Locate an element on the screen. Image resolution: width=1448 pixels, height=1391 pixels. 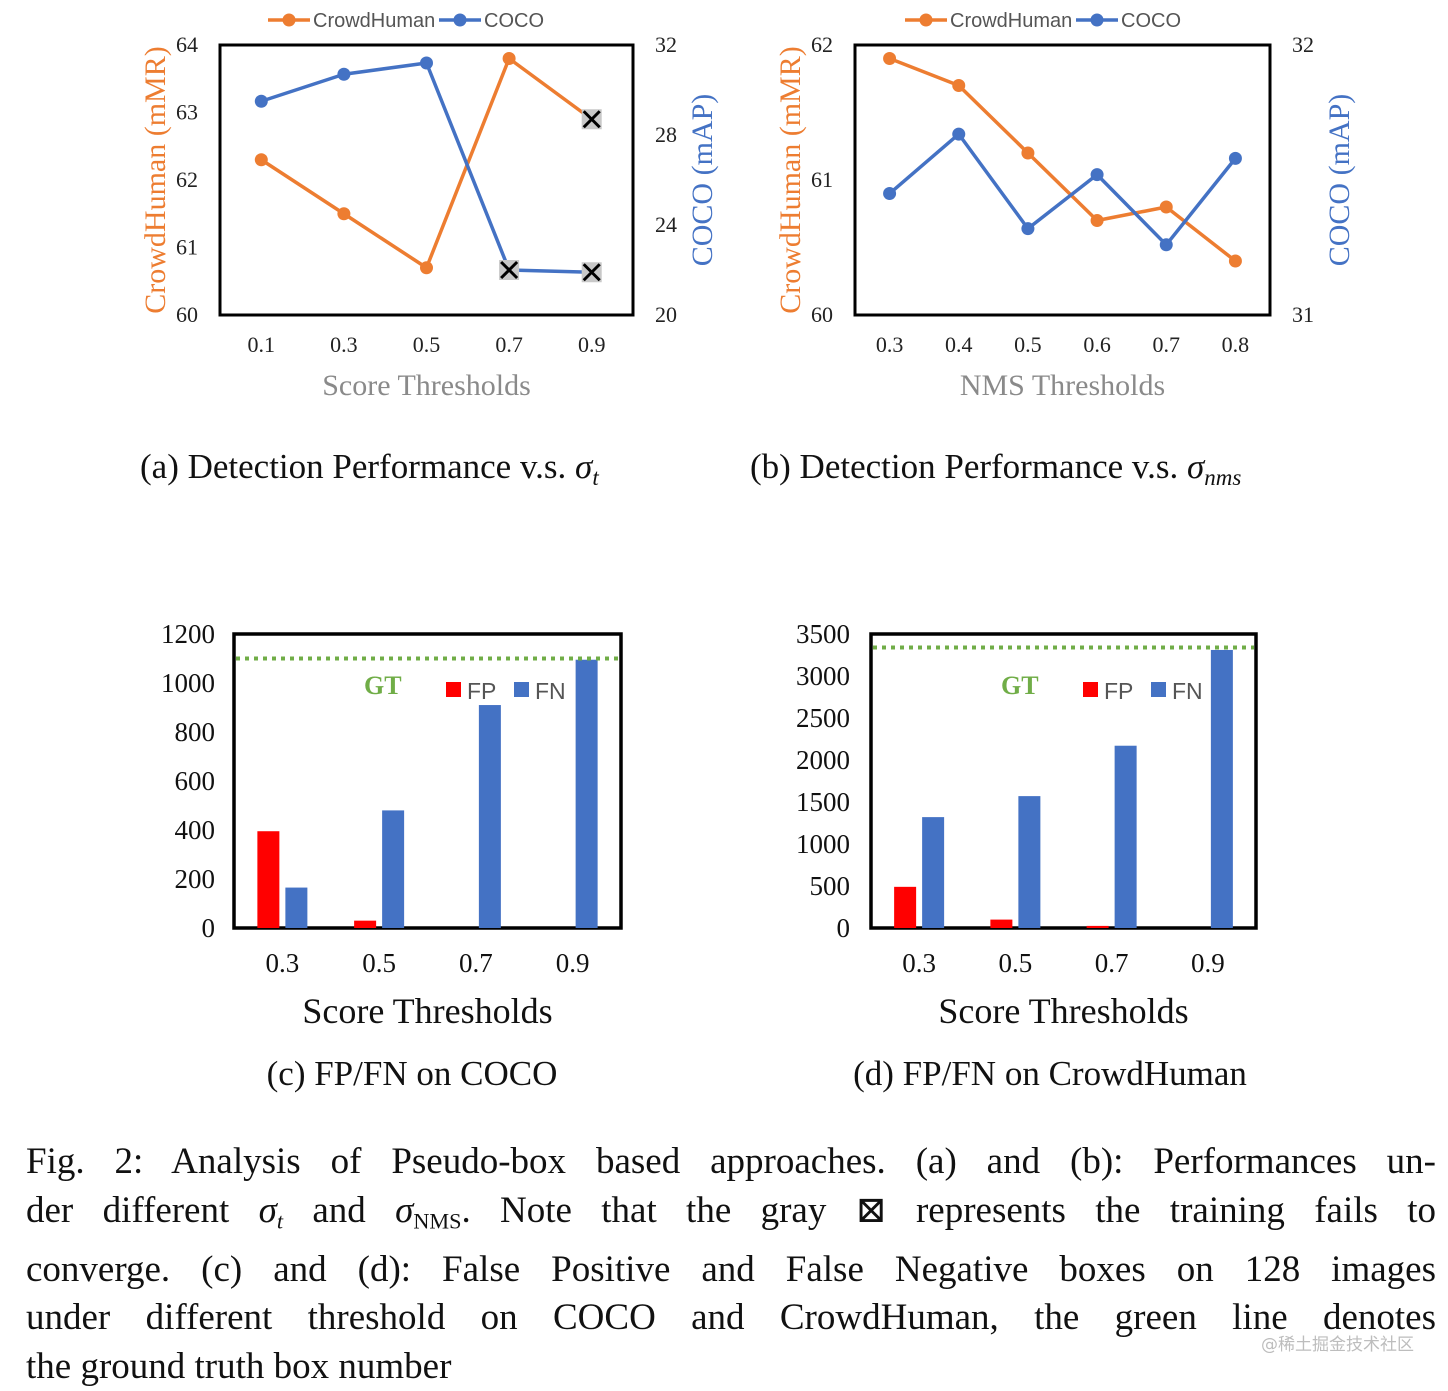
y-tick-label: 1200 is located at coordinates (188, 634).